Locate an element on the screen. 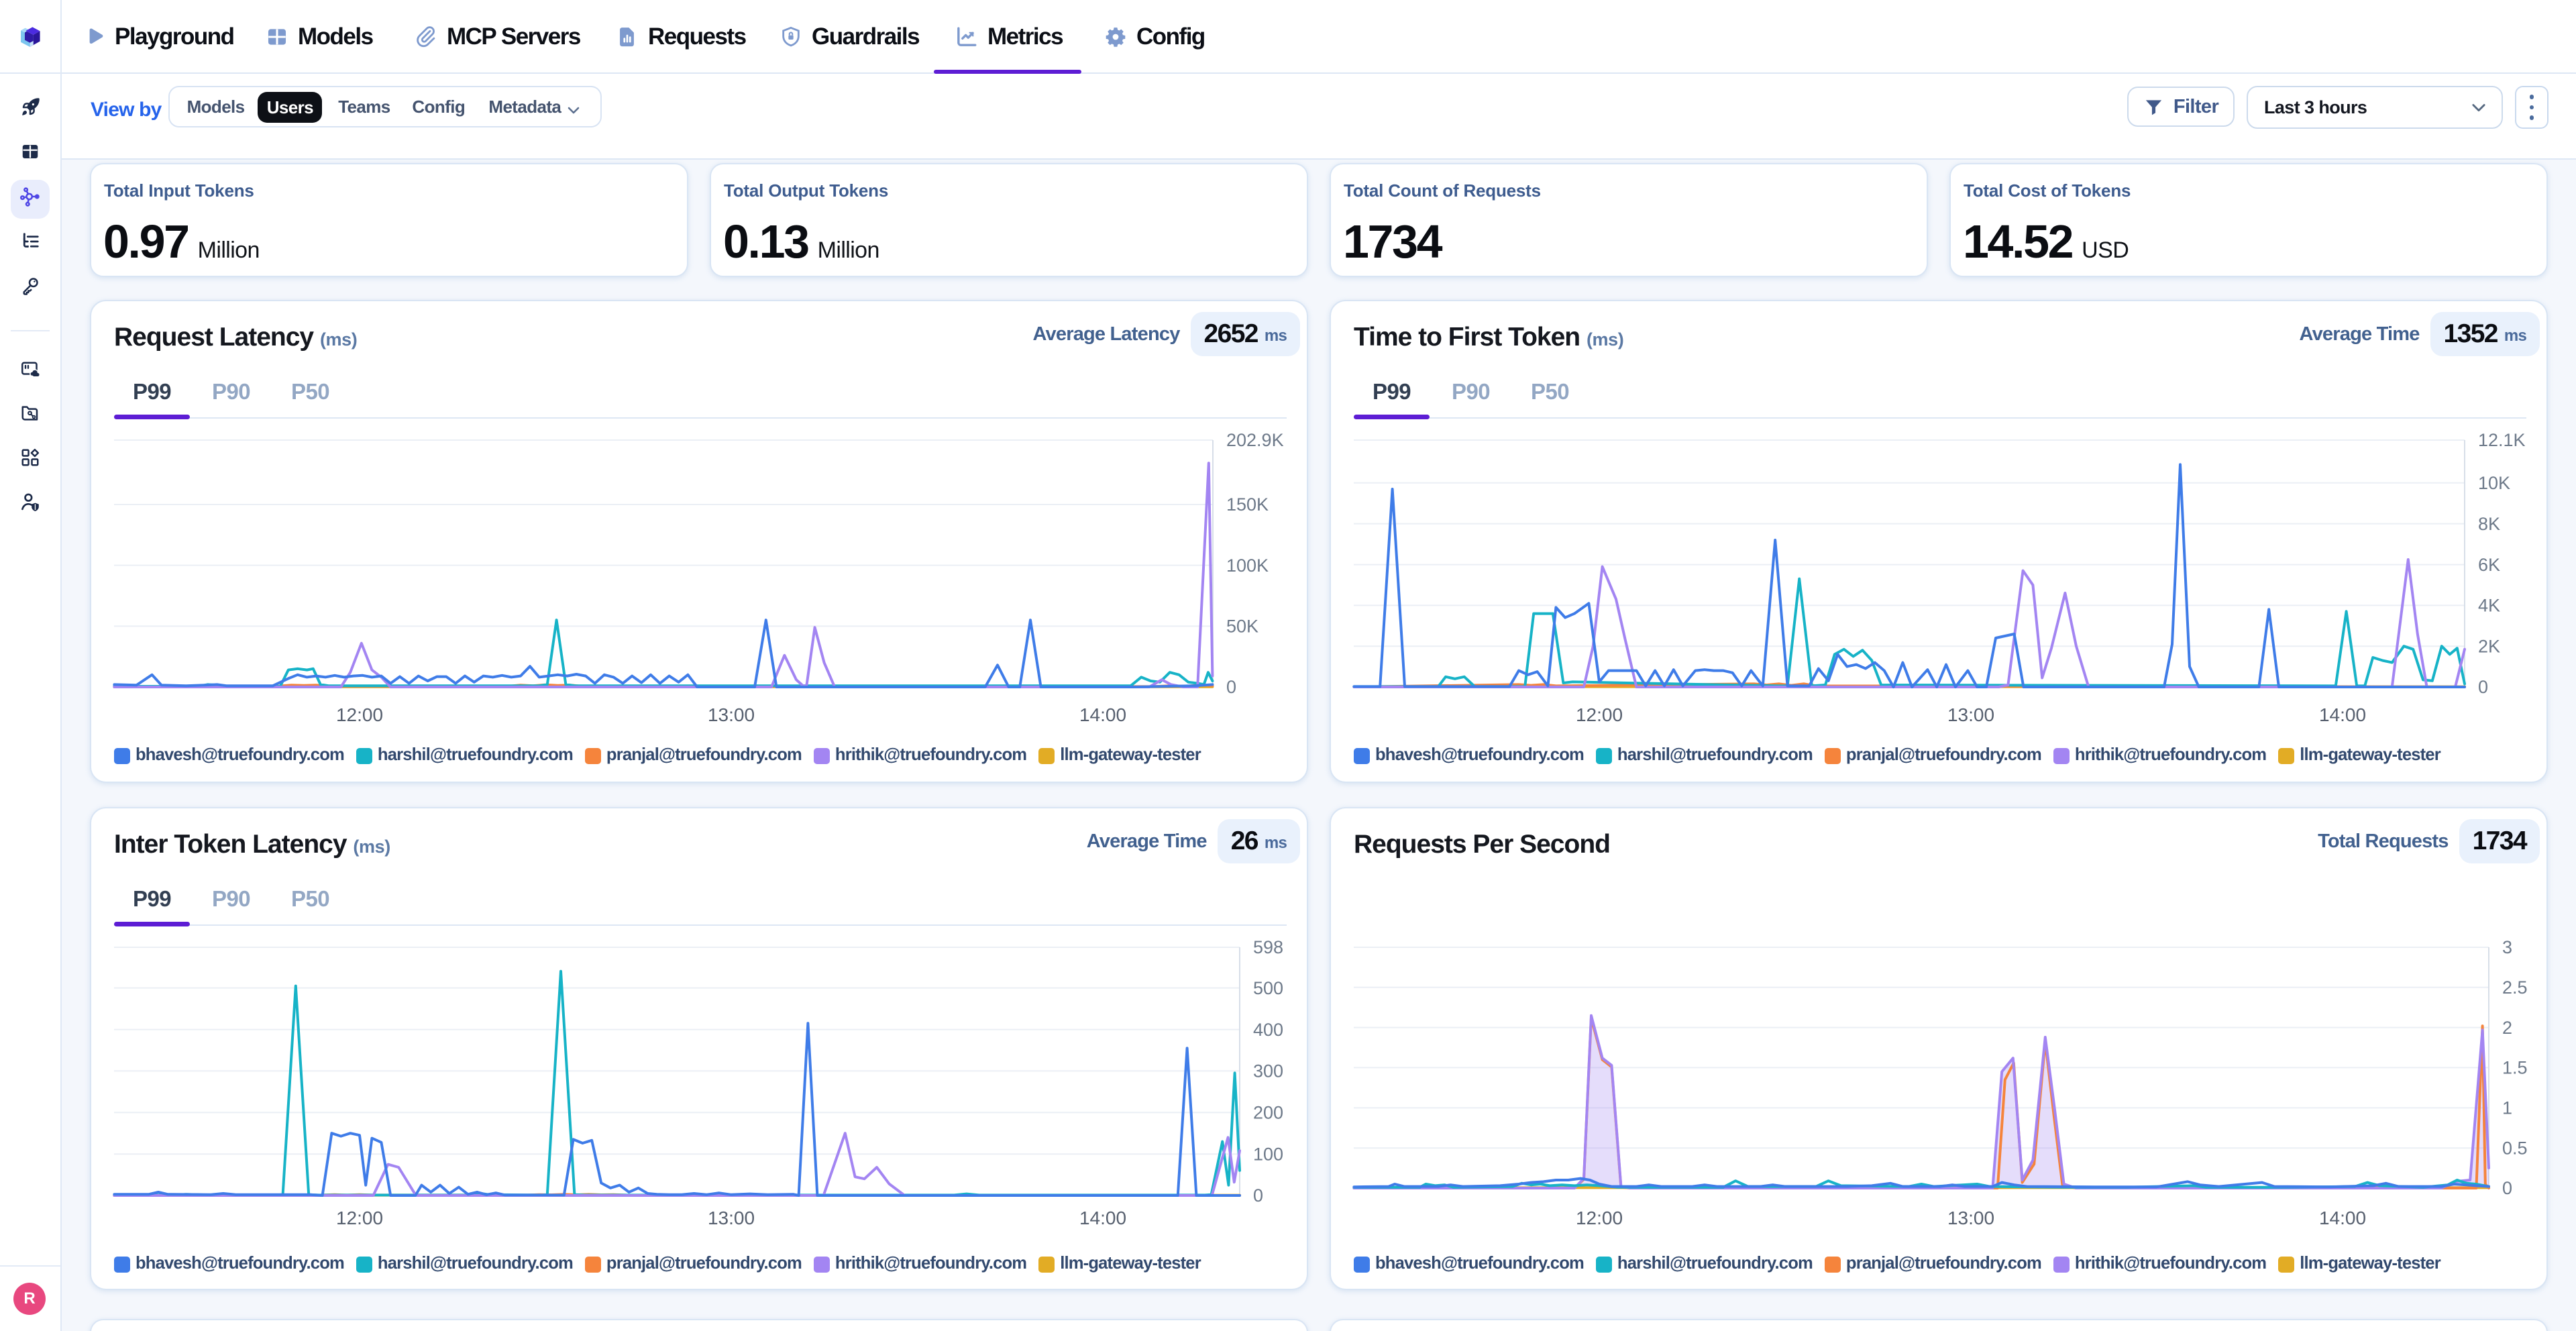  svg-text: 2 is located at coordinates (2507, 1028).